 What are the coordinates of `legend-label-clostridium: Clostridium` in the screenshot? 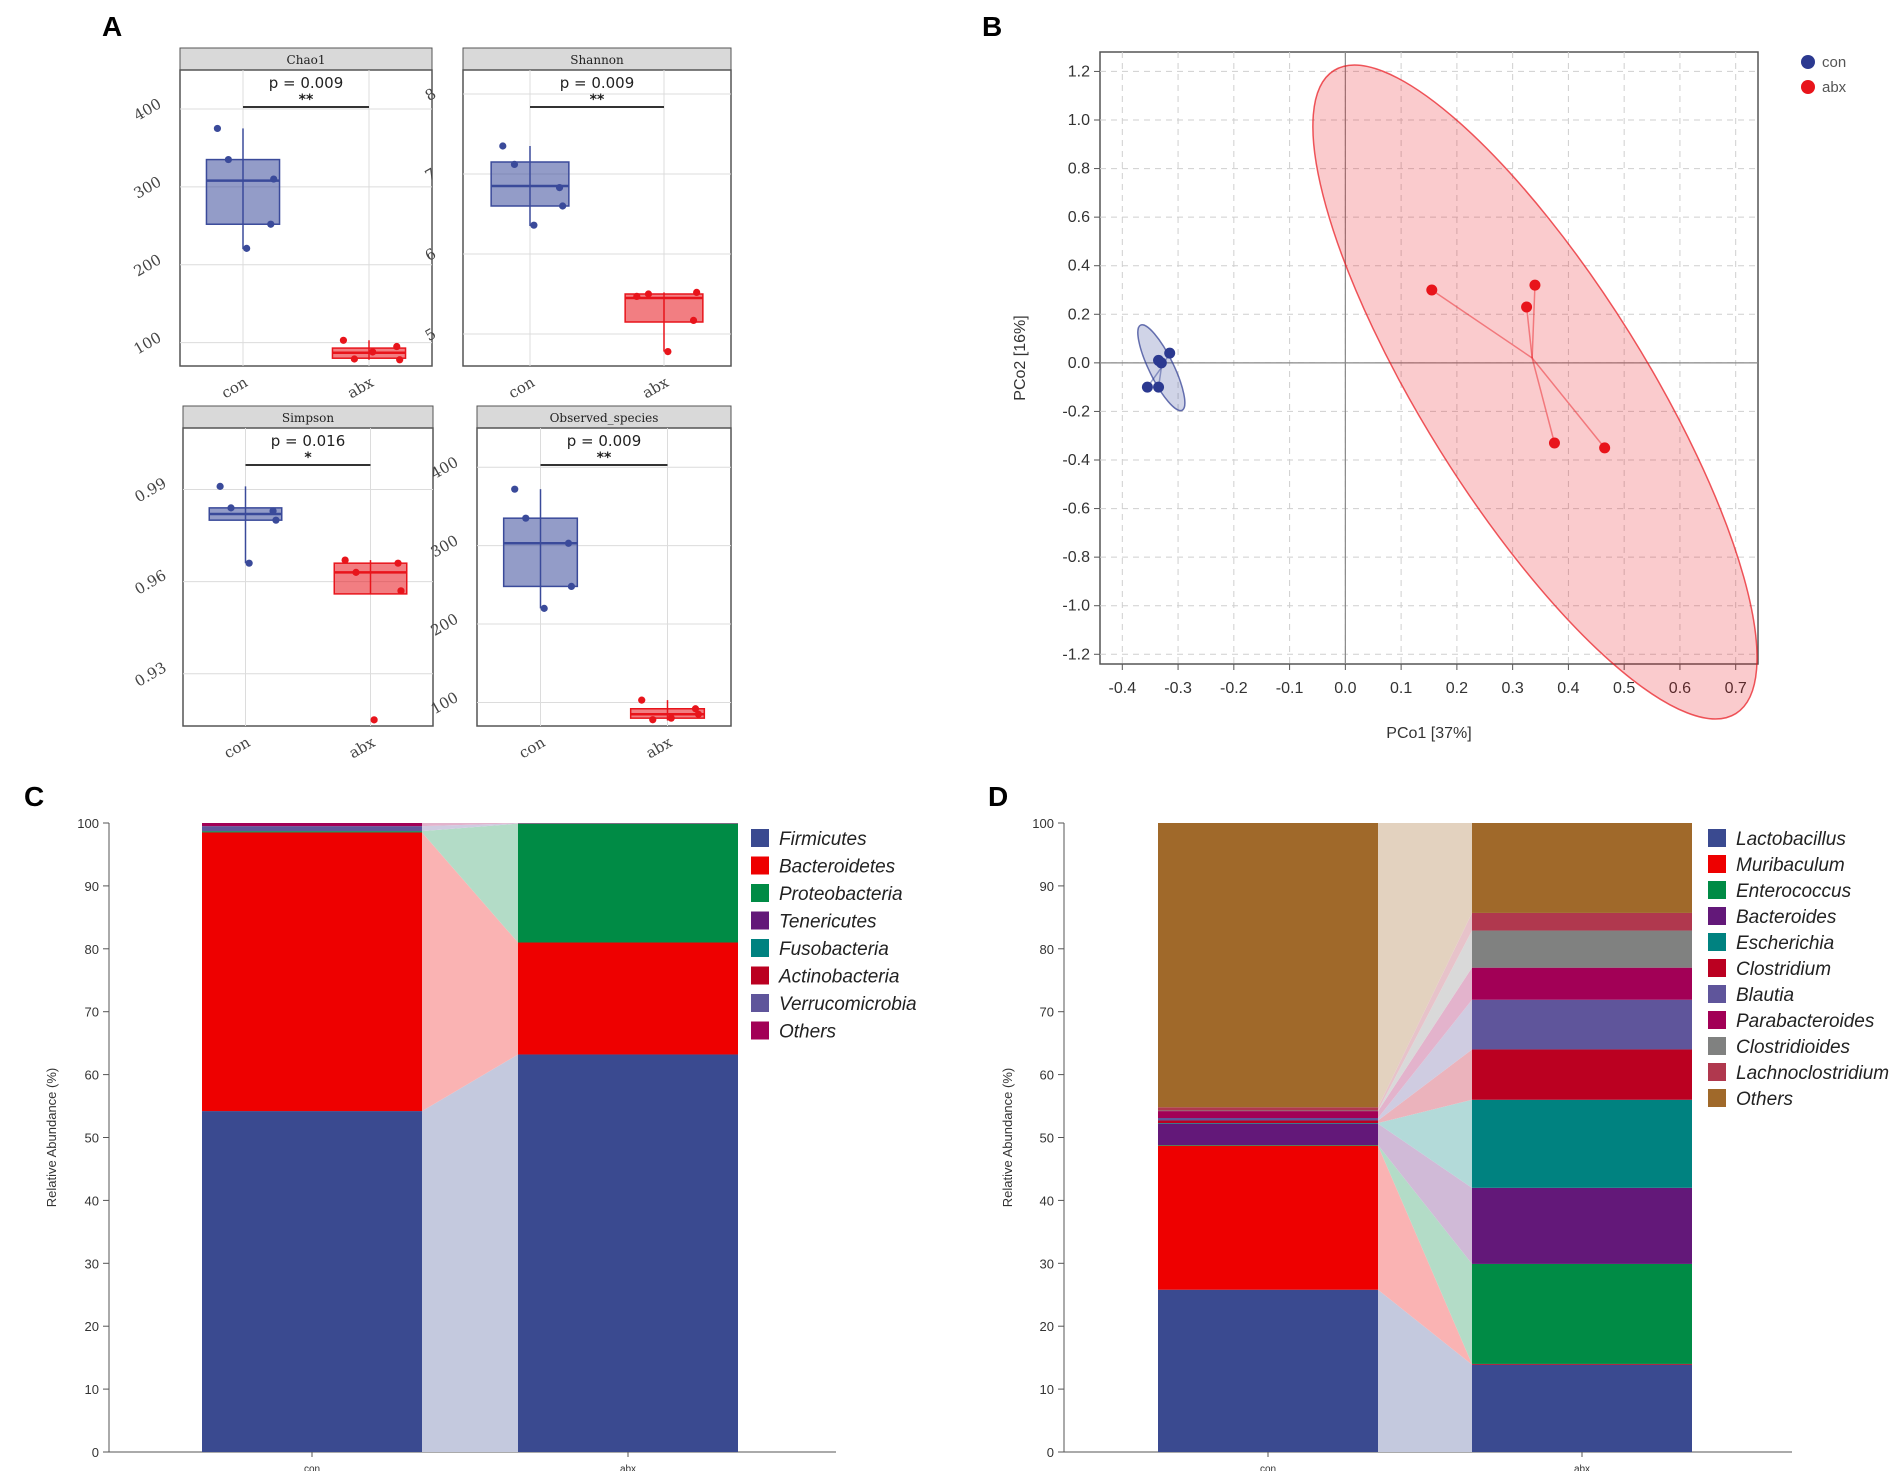 It's located at (1783, 969).